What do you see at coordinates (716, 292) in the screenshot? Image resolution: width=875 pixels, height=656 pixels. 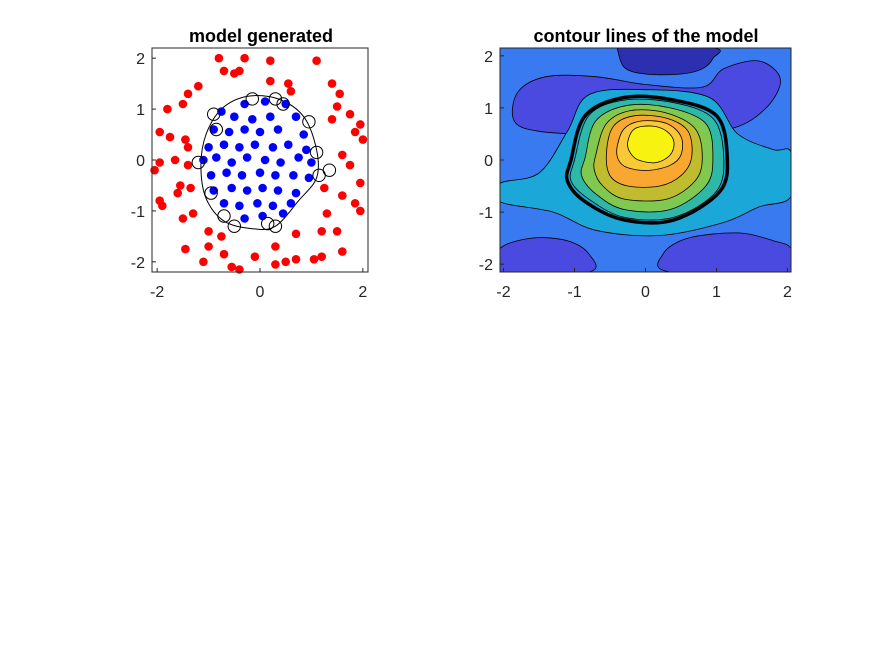 I see `x-tick-label: 1` at bounding box center [716, 292].